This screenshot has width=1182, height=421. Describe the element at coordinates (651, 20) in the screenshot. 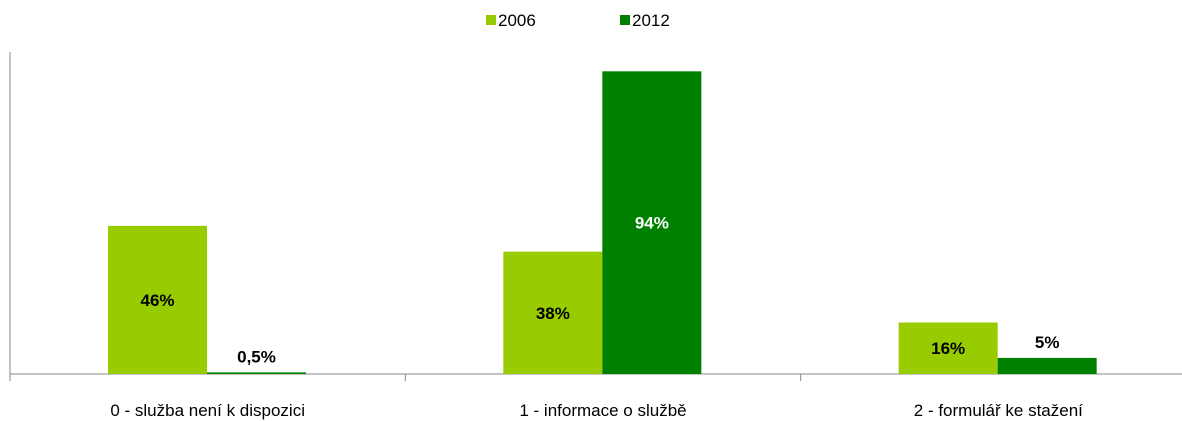

I see `legend-label-2012: 2012` at that location.